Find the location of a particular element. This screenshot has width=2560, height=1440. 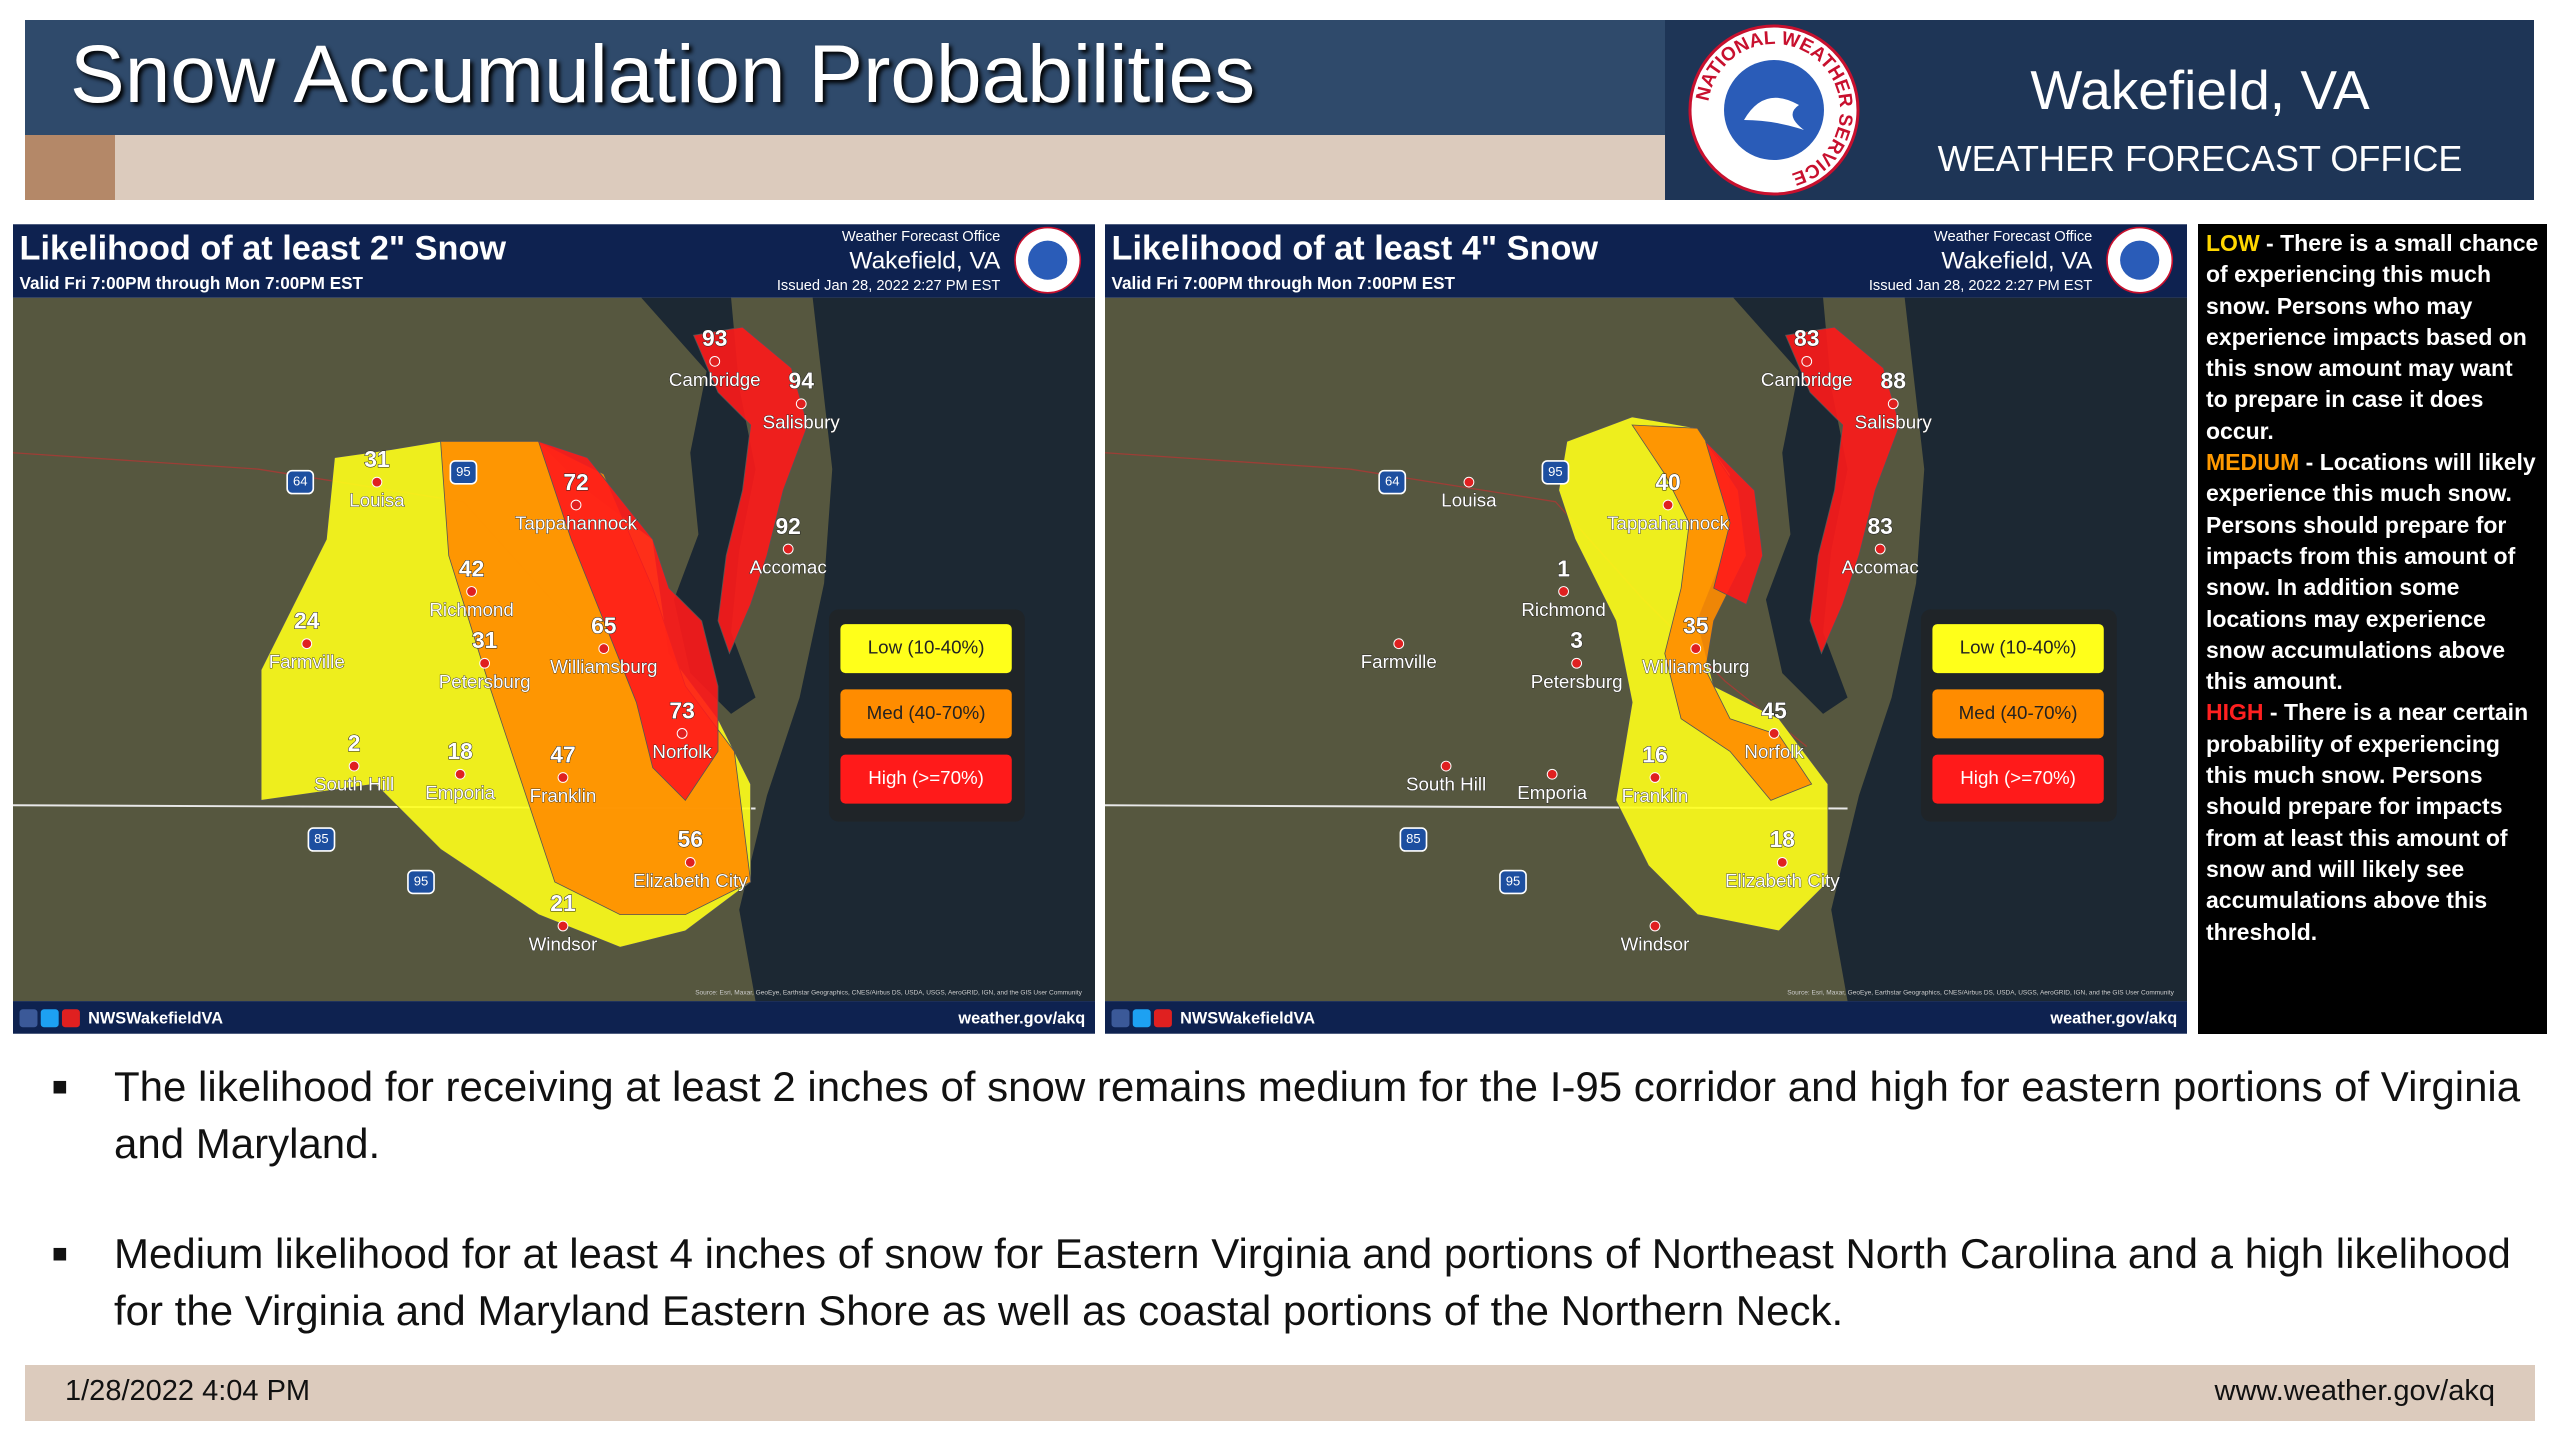

note-level: HIGH is located at coordinates (2235, 712).